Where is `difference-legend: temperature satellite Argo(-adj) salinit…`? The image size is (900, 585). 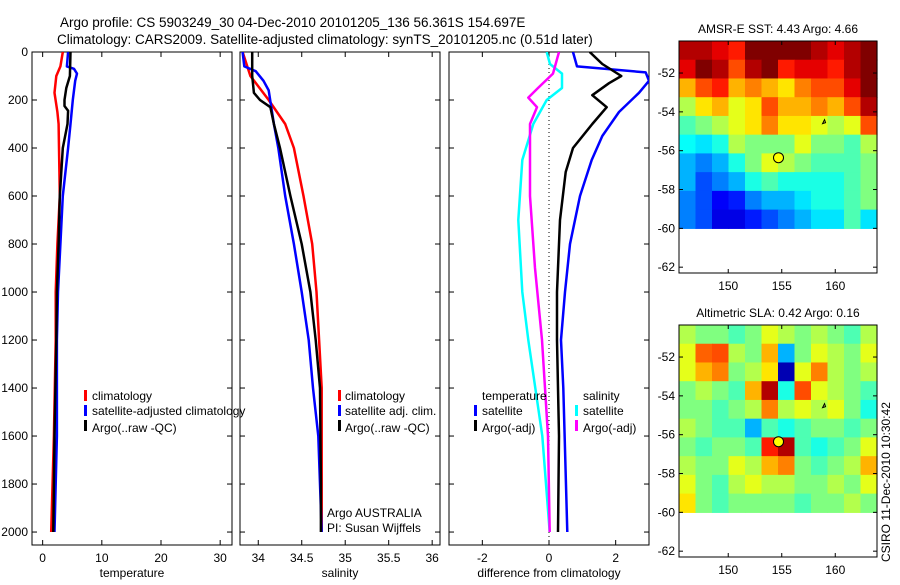 difference-legend: temperature satellite Argo(-adj) salinit… is located at coordinates (555, 412).